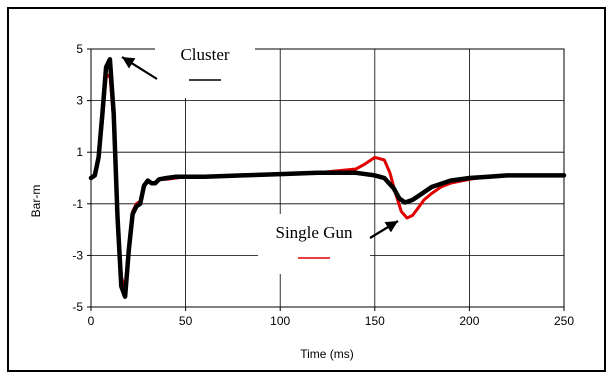 The width and height of the screenshot is (615, 381). What do you see at coordinates (327, 354) in the screenshot?
I see `x-axis-label: Time (ms)` at bounding box center [327, 354].